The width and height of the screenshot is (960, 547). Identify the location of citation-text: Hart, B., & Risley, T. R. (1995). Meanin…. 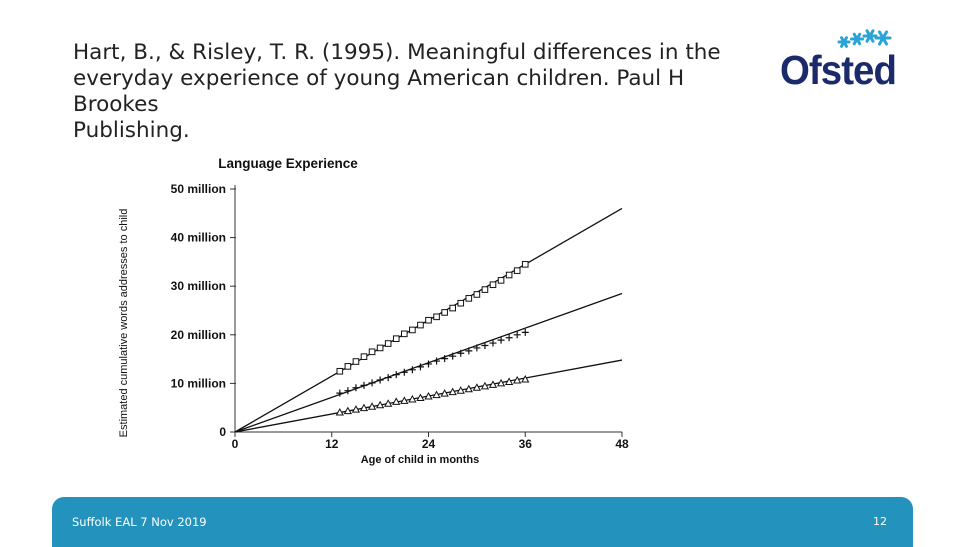
(423, 92).